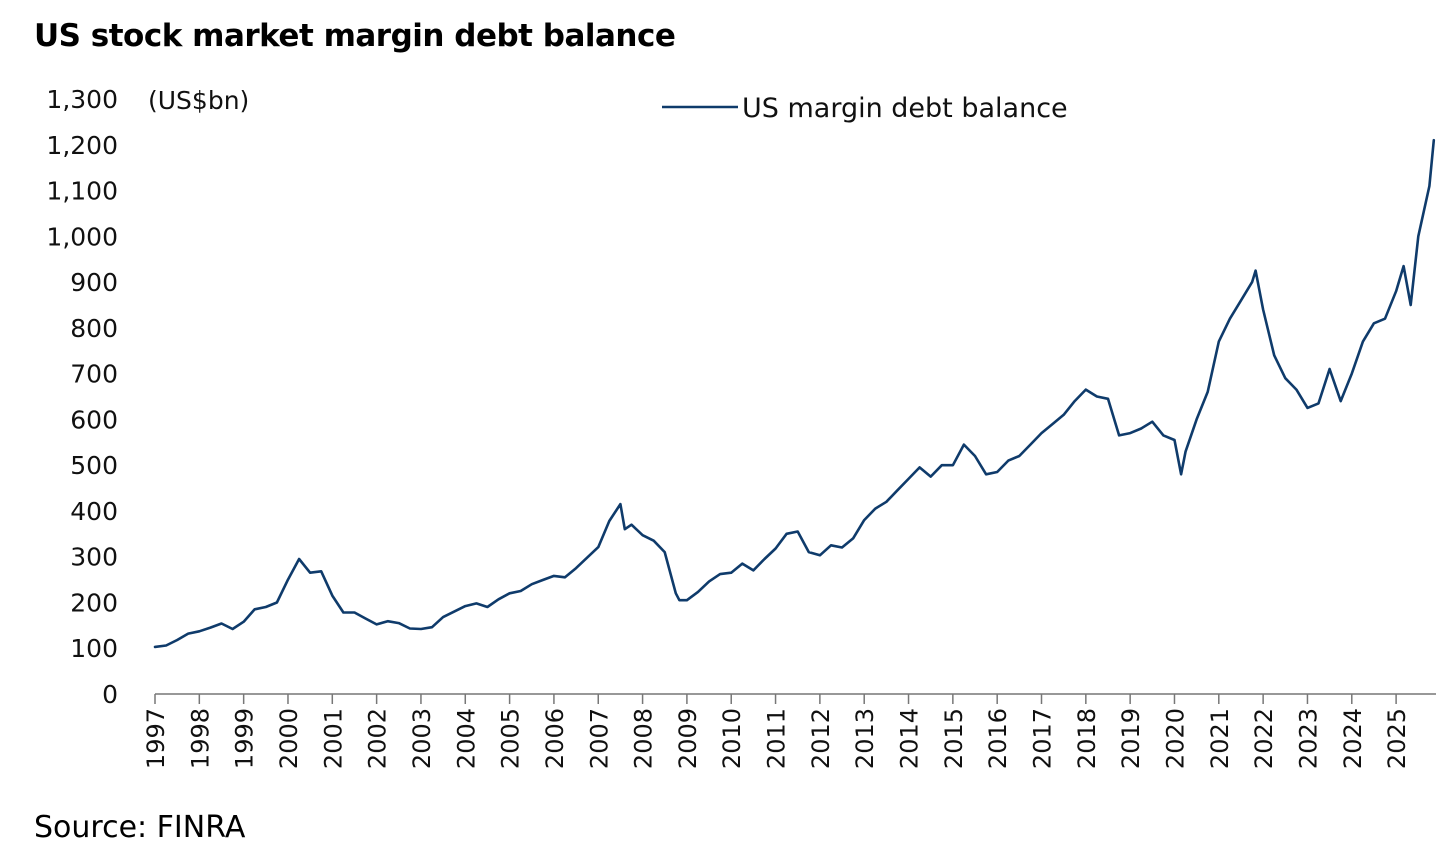 The width and height of the screenshot is (1456, 854). Describe the element at coordinates (289, 738) in the screenshot. I see `x-tick-label: 2000` at that location.